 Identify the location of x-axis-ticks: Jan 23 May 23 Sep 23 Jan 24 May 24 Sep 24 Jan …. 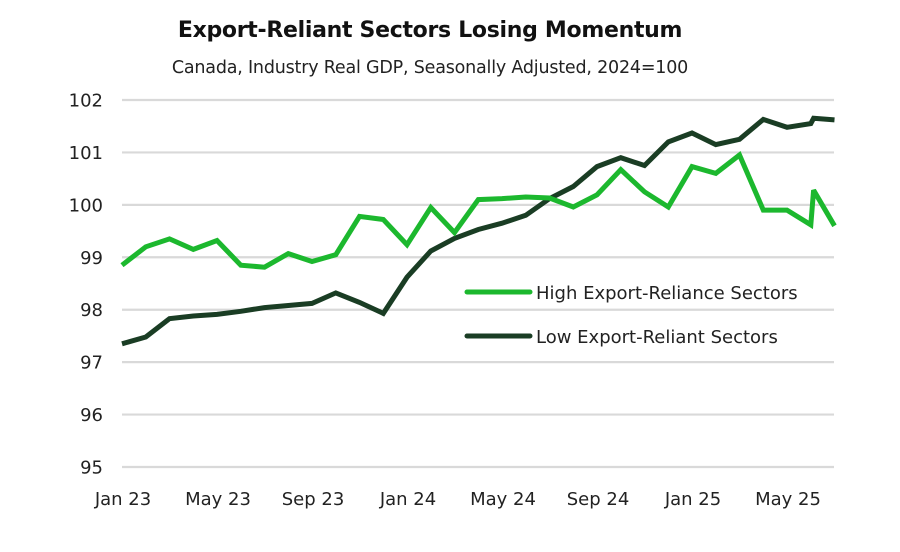
(457, 499).